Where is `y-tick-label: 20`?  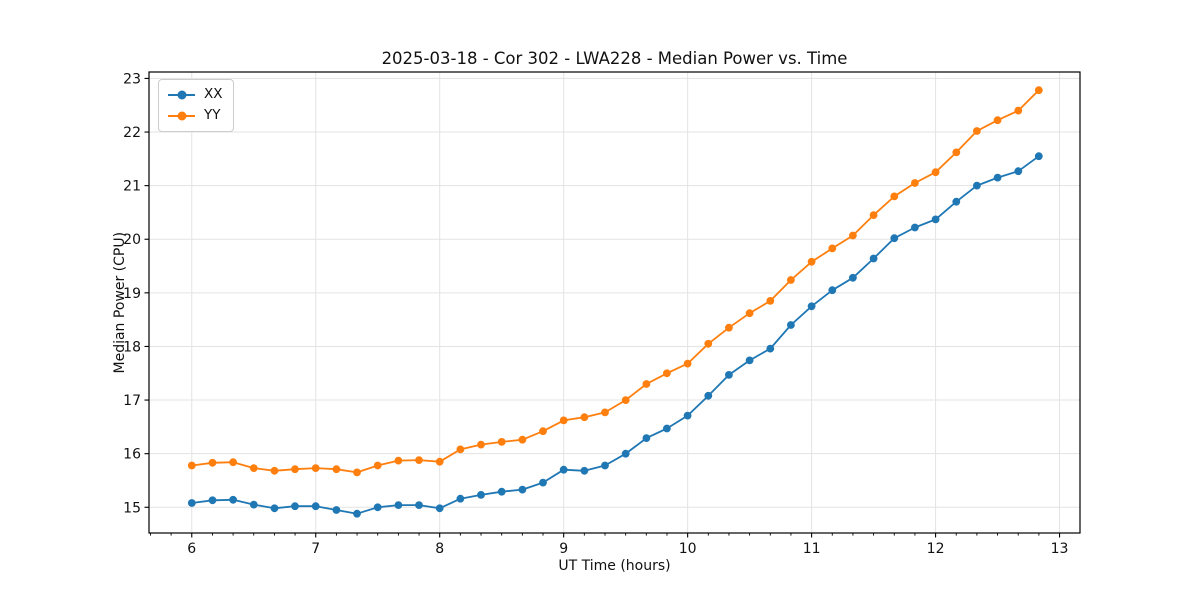 y-tick-label: 20 is located at coordinates (132, 240).